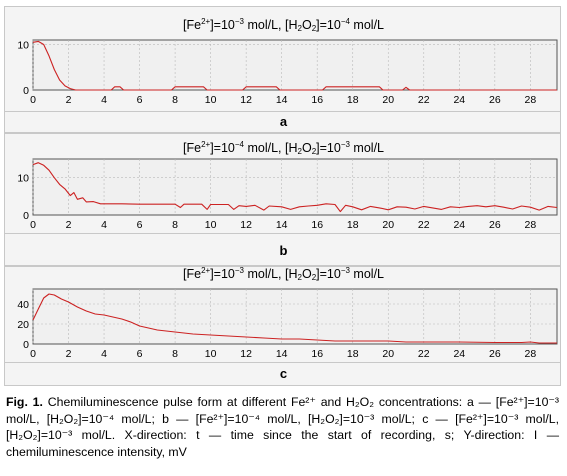 The image size is (567, 476). Describe the element at coordinates (283, 25) in the screenshot. I see `panel-a-title: [Fe2+]=10−3 mol/L, [H2O2]=10−4 mol/L` at that location.